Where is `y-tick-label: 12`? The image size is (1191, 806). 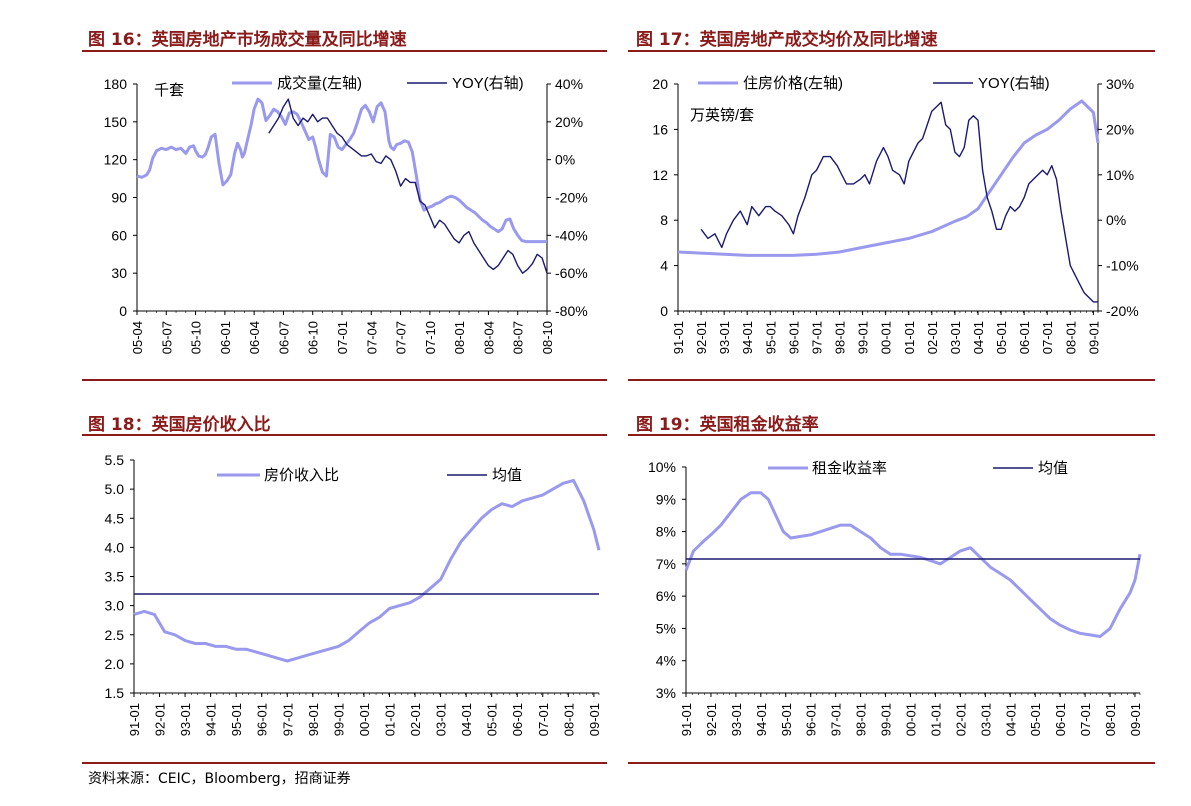 y-tick-label: 12 is located at coordinates (660, 175).